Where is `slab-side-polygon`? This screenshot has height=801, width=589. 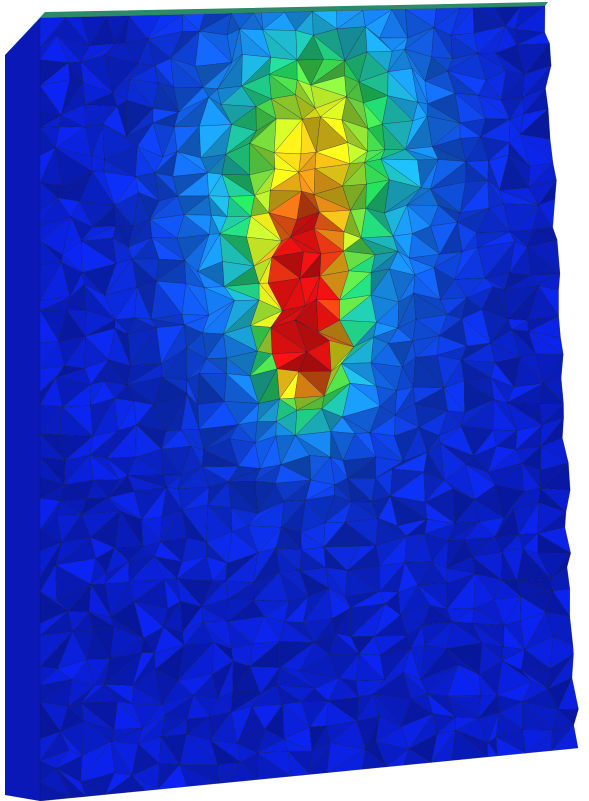
slab-side-polygon is located at coordinates (22, 409).